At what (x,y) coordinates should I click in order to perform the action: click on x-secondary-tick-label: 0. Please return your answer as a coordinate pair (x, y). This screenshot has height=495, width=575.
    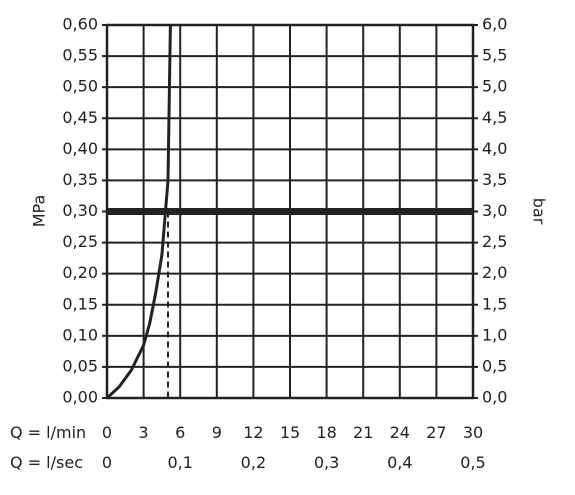
    Looking at the image, I should click on (107, 462).